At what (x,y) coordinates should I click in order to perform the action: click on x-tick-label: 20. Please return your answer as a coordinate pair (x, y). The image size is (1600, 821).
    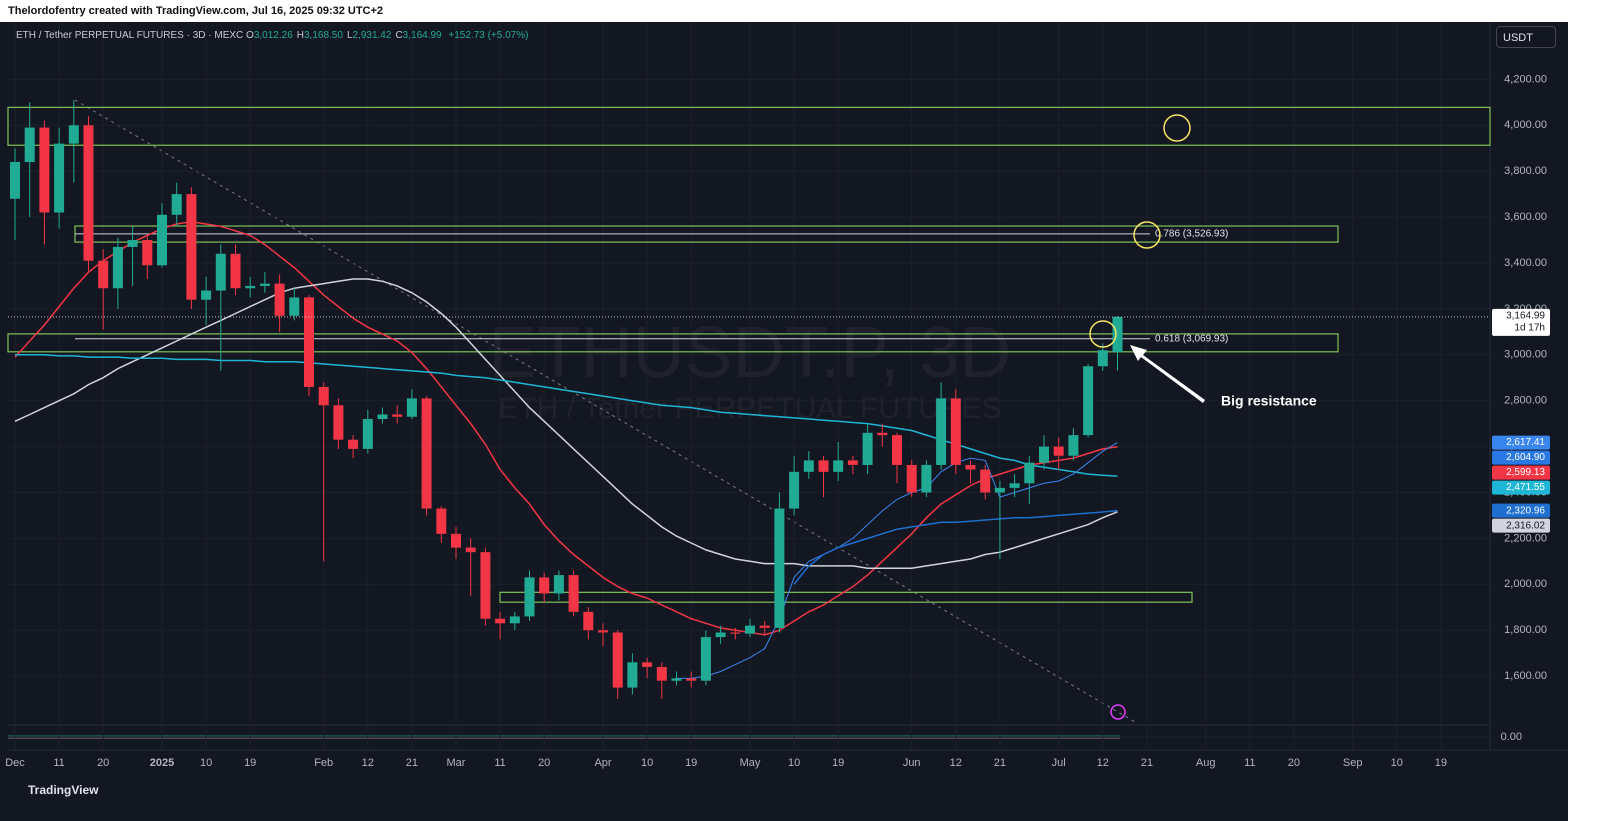
    Looking at the image, I should click on (103, 763).